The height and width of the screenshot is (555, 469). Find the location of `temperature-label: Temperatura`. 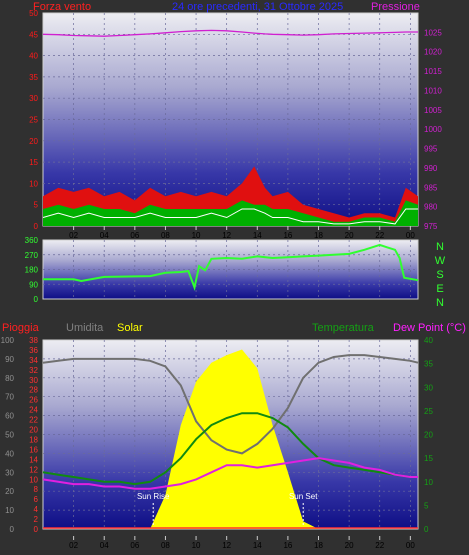

temperature-label: Temperatura is located at coordinates (343, 328).